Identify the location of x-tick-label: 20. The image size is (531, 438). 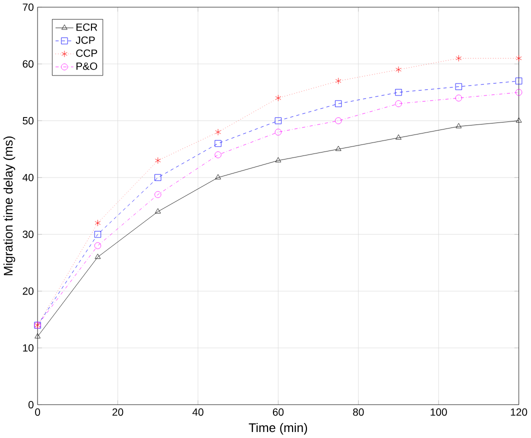
(118, 412).